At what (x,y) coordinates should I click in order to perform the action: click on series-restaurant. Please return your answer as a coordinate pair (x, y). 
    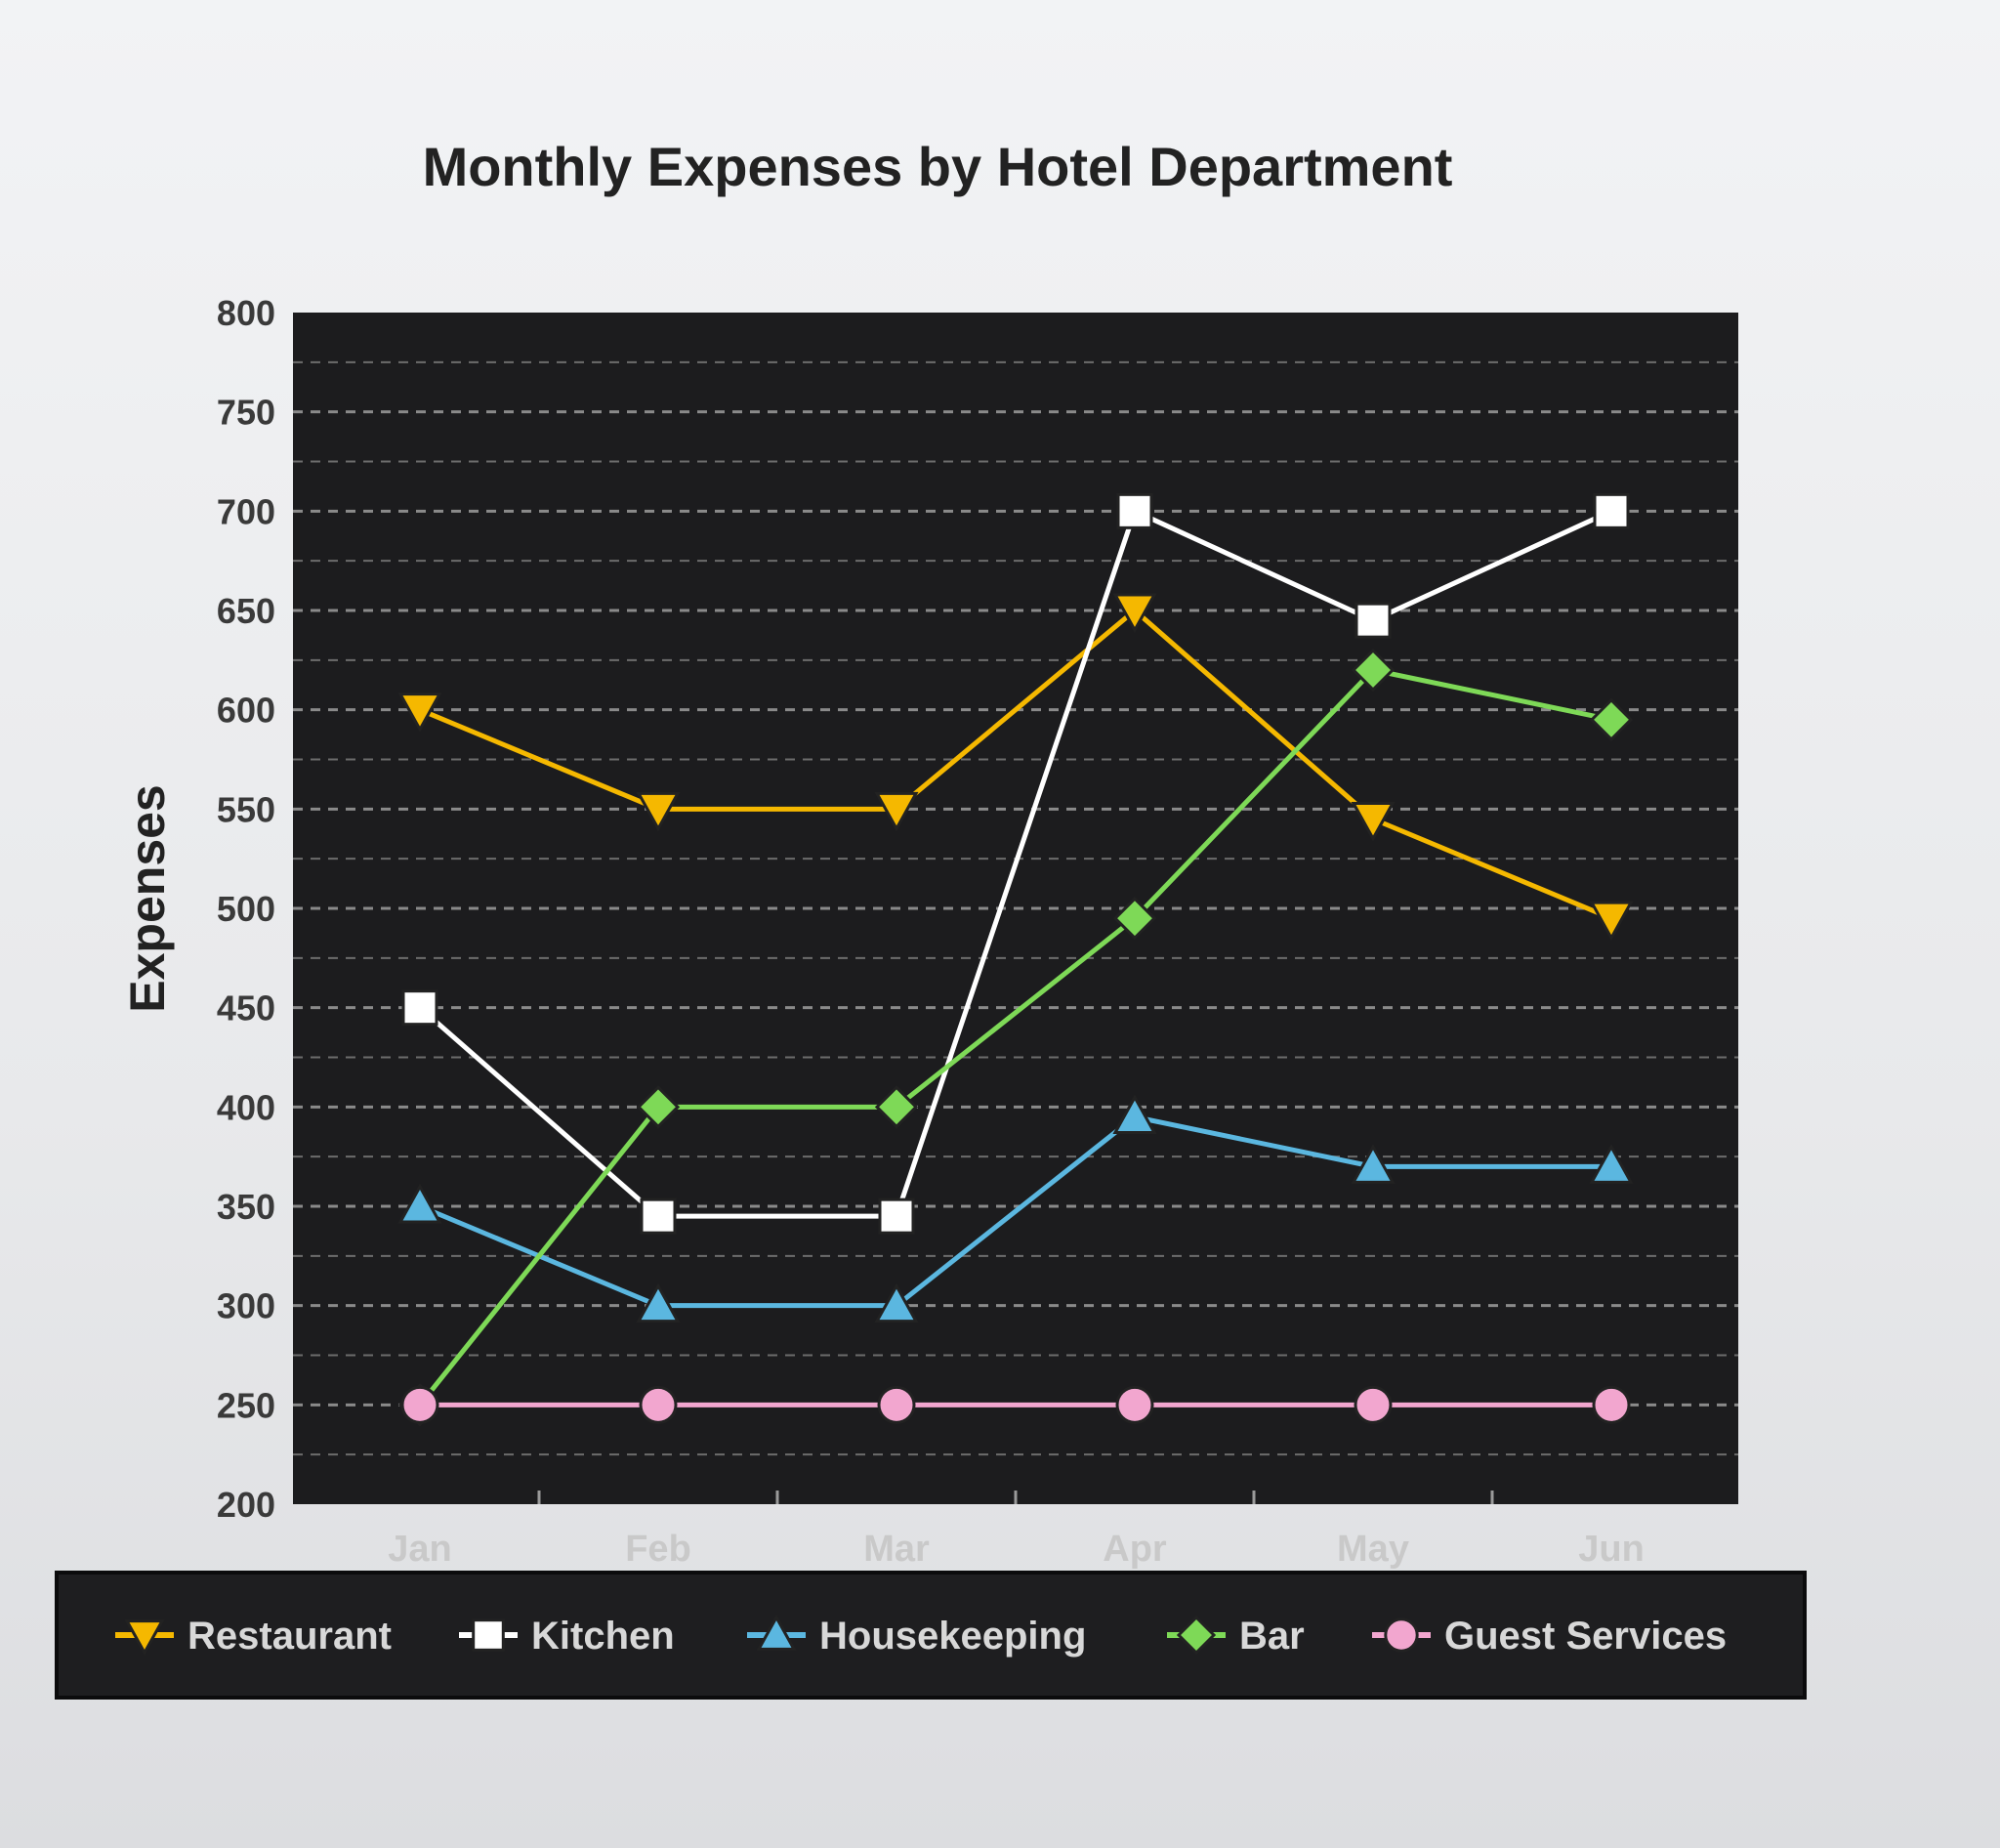
    Looking at the image, I should click on (1016, 767).